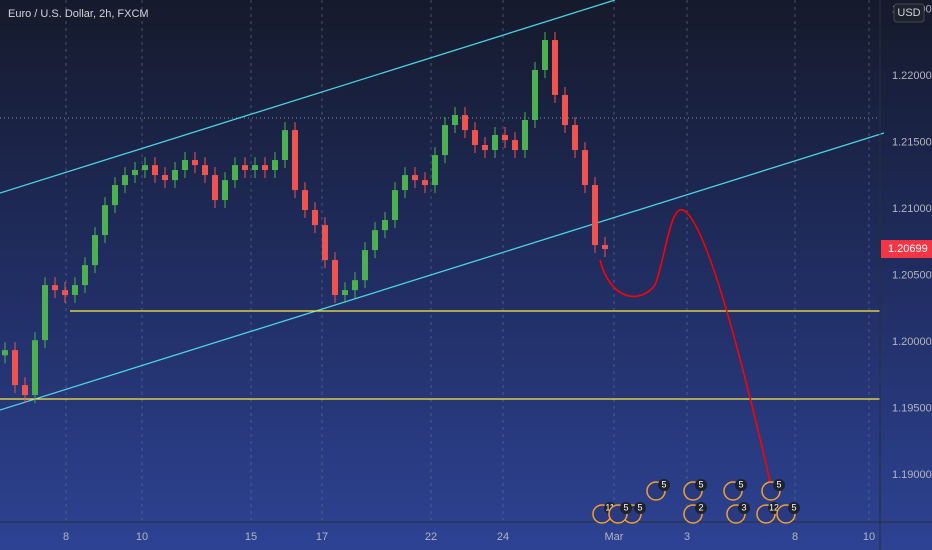  I want to click on price-label-bg, so click(906, 249).